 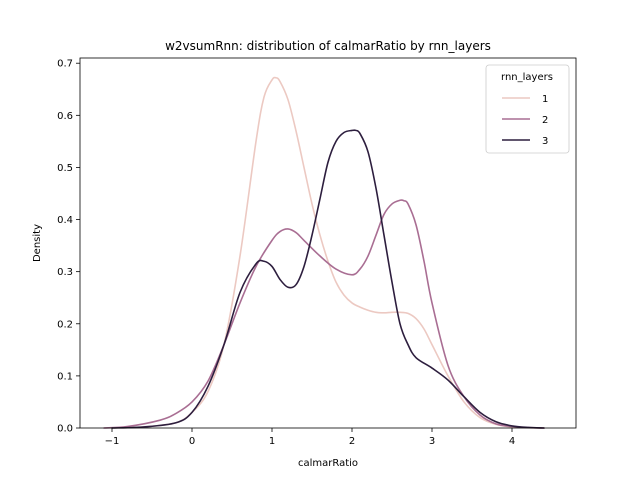 I want to click on y-tick-label: 0.3, so click(x=65, y=272).